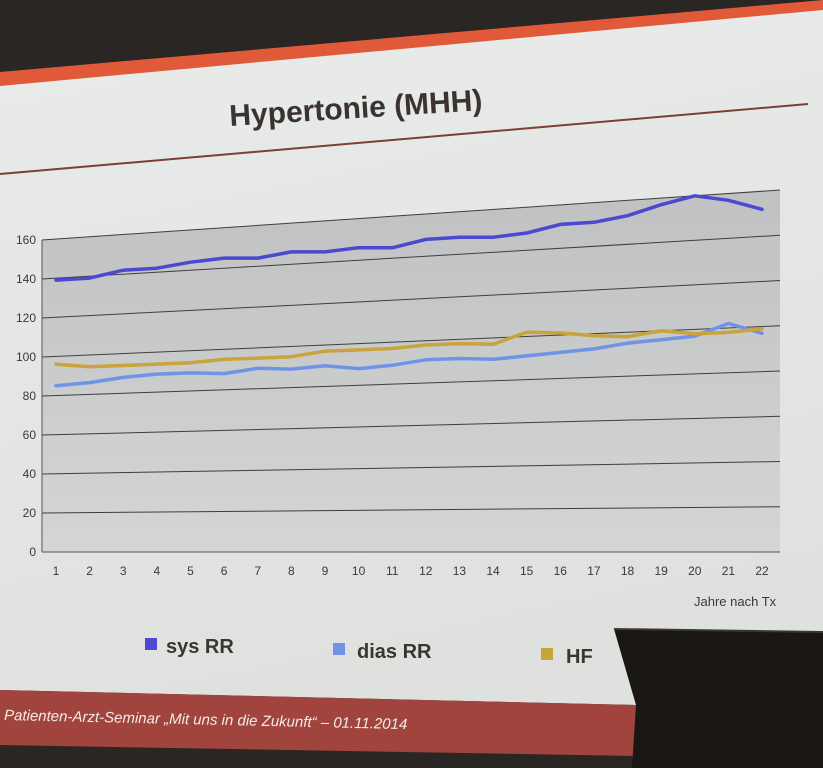 The height and width of the screenshot is (768, 823). Describe the element at coordinates (318, 723) in the screenshot. I see `footer-bar` at that location.